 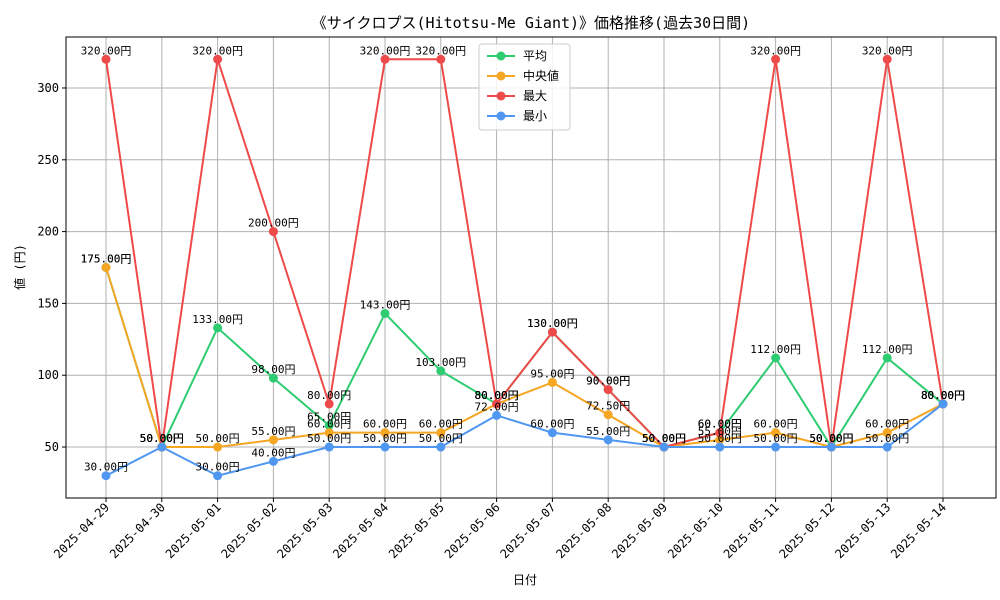 What do you see at coordinates (193, 530) in the screenshot?
I see `x-tick-label: 2025-05-01` at bounding box center [193, 530].